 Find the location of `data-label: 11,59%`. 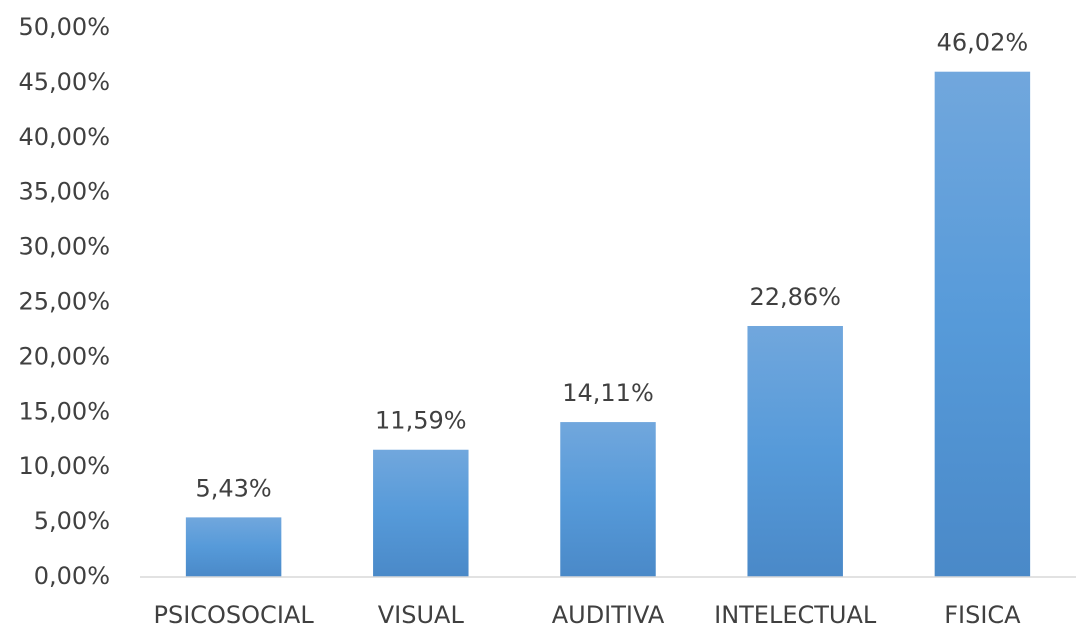

data-label: 11,59% is located at coordinates (421, 421).